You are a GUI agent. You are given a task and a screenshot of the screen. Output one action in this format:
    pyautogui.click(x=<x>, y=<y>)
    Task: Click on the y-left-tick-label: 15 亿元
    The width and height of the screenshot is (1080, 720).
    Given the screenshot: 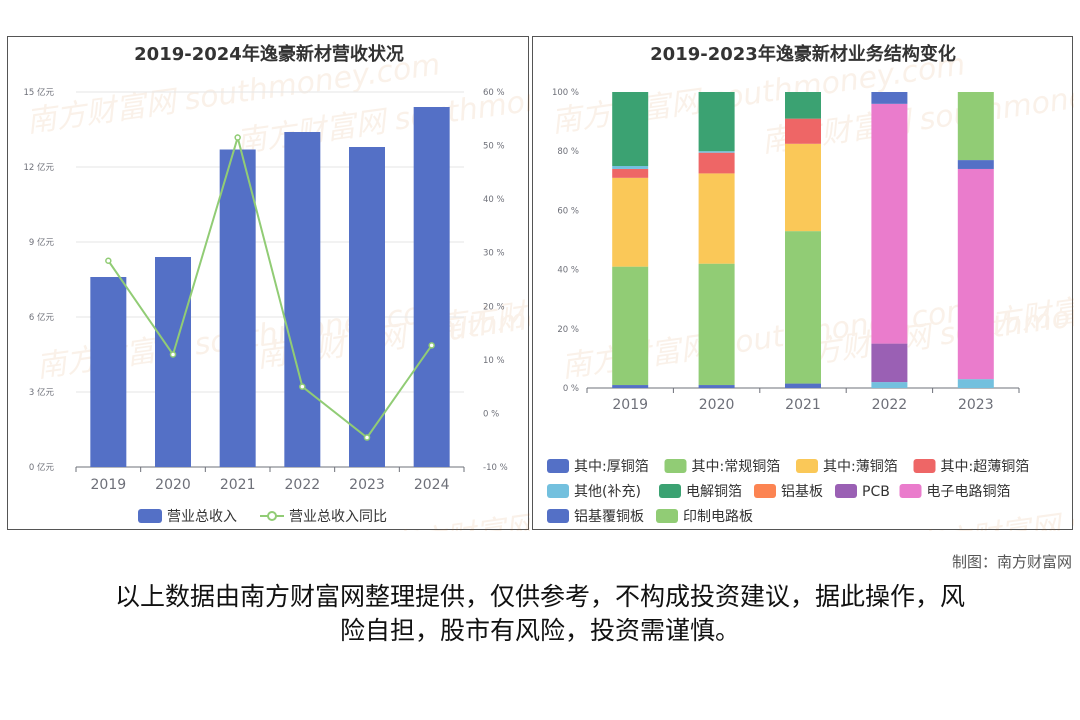 What is the action you would take?
    pyautogui.click(x=38, y=92)
    